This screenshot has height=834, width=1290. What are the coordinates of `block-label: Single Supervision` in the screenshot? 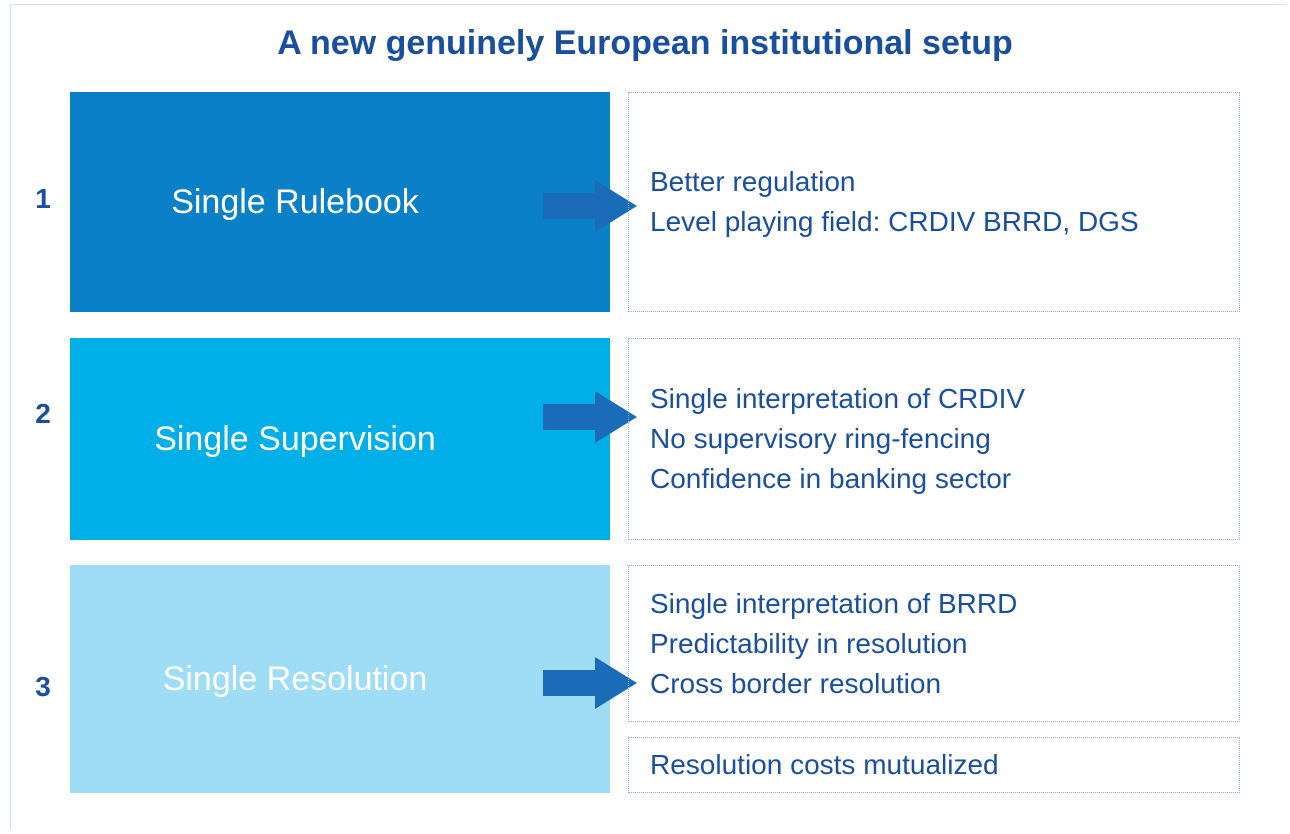 It's located at (295, 438).